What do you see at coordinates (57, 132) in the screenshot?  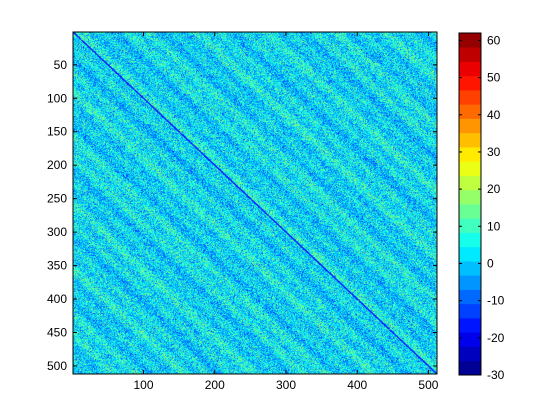 I see `y-tick-label: 150` at bounding box center [57, 132].